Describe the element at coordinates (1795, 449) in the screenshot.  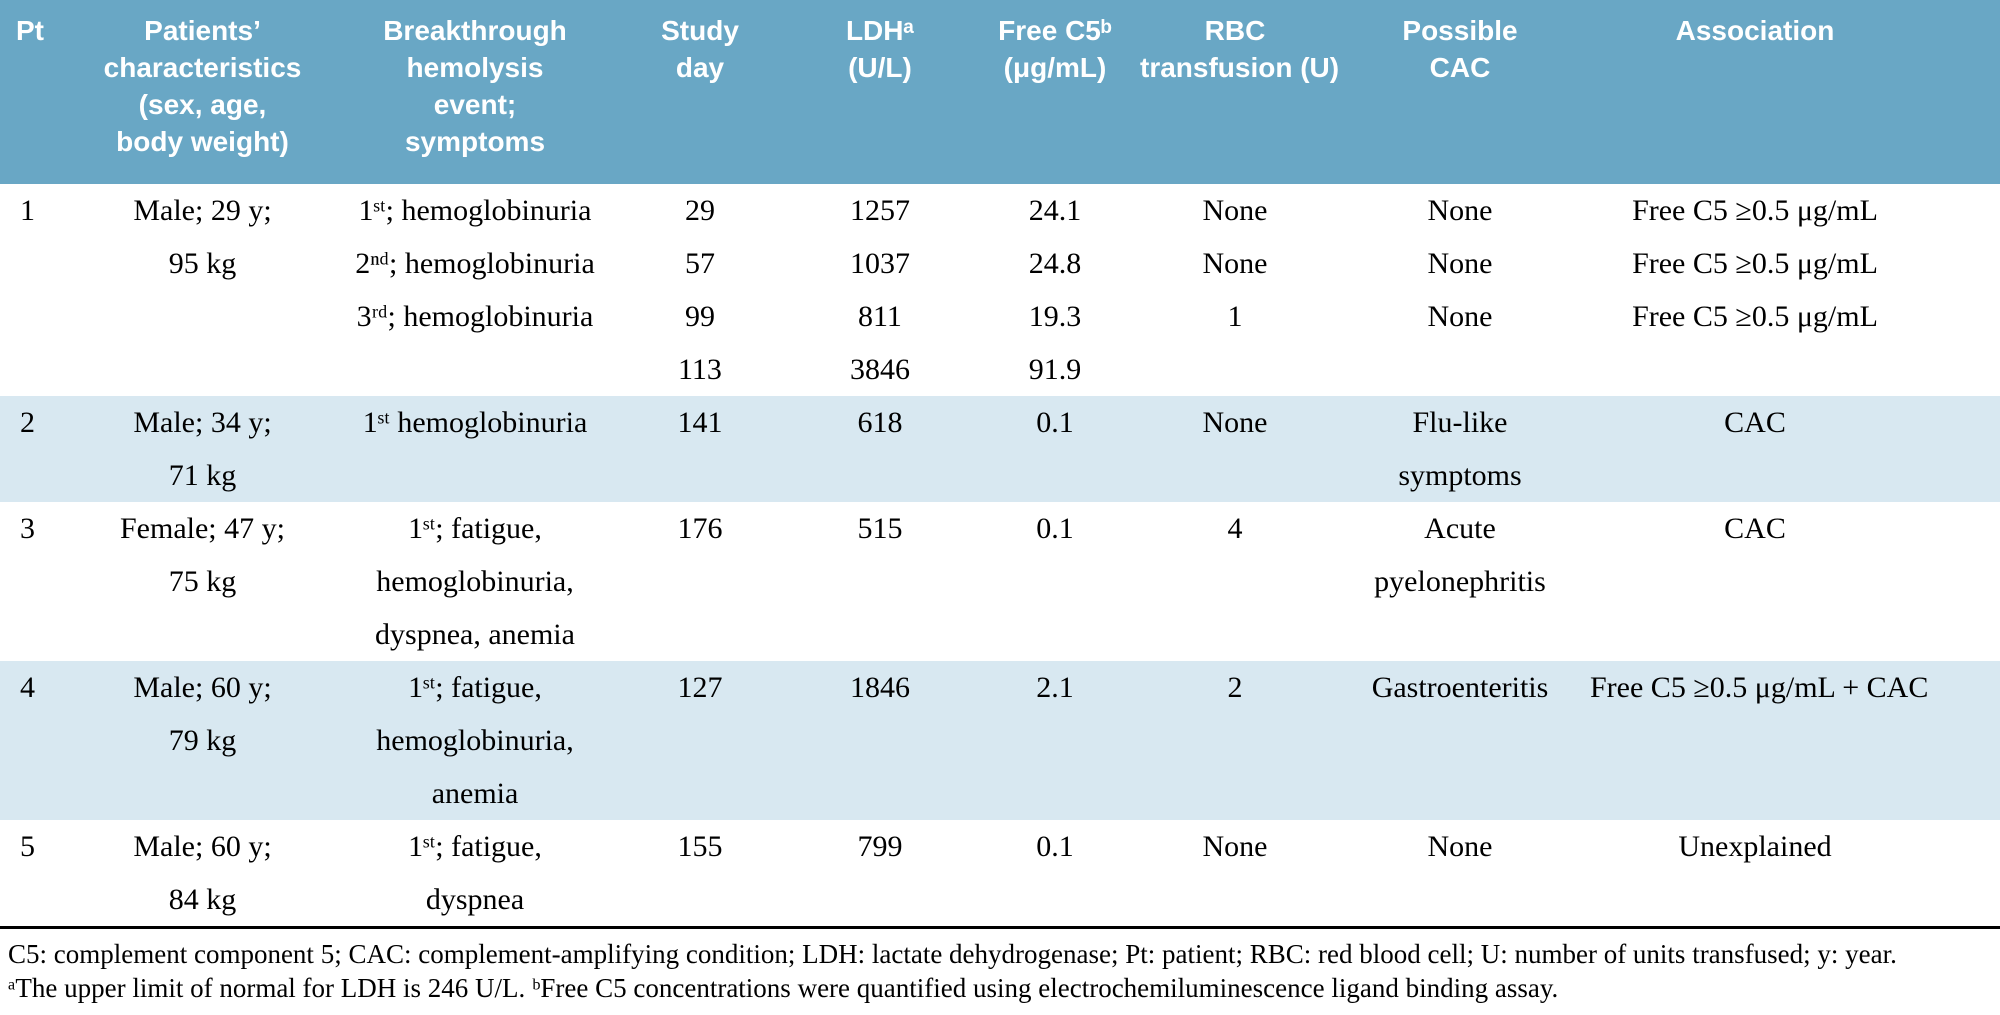
I see `cell-association: CAC` at that location.